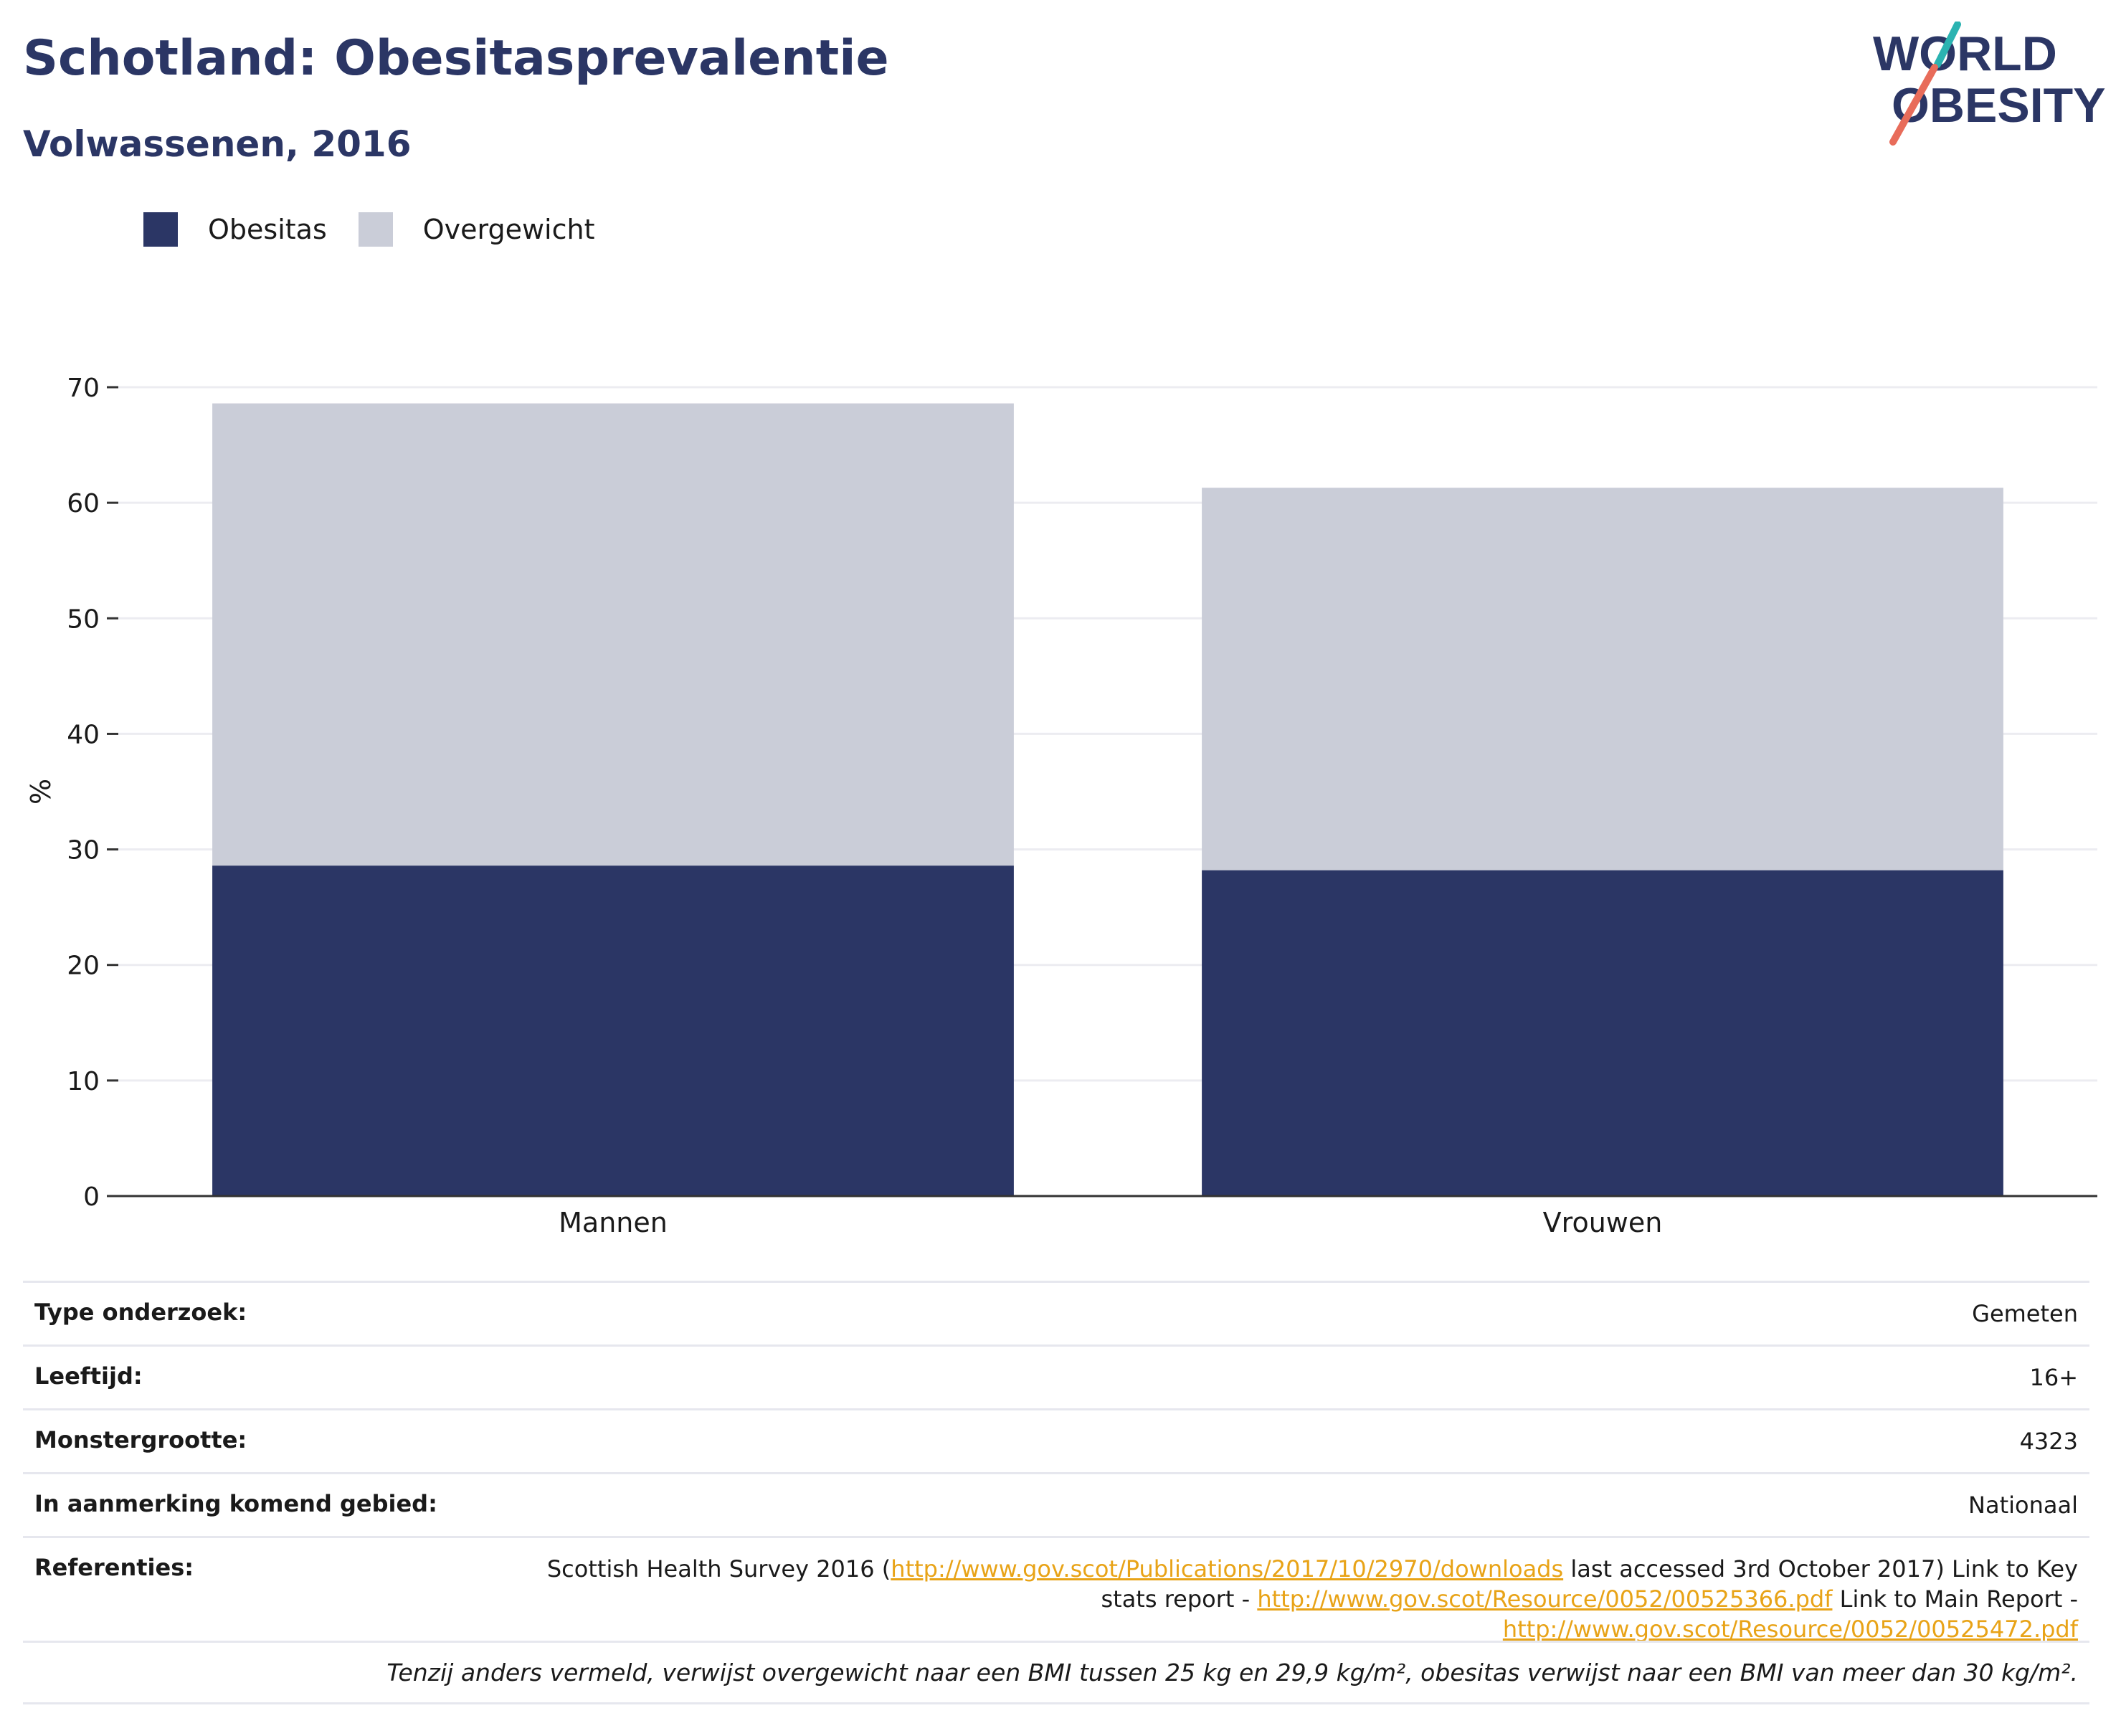 The width and height of the screenshot is (2121, 1736). I want to click on table-row: Monstergrootte: 4323, so click(1056, 1442).